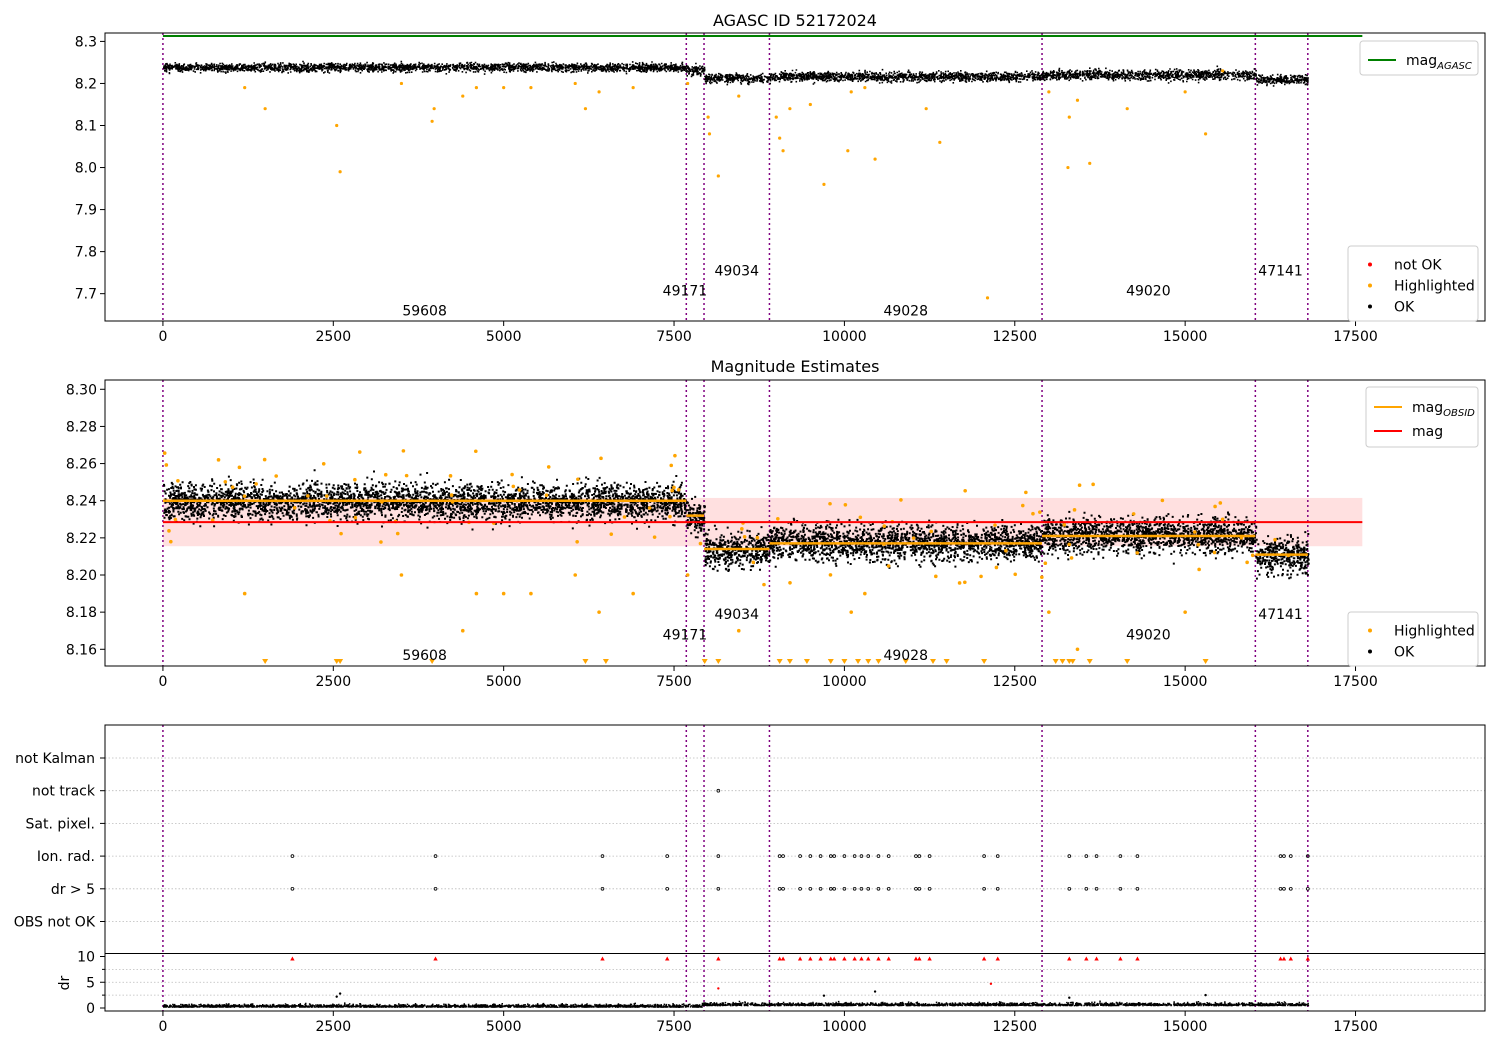  I want to click on legend-frame, so click(1419, 58).